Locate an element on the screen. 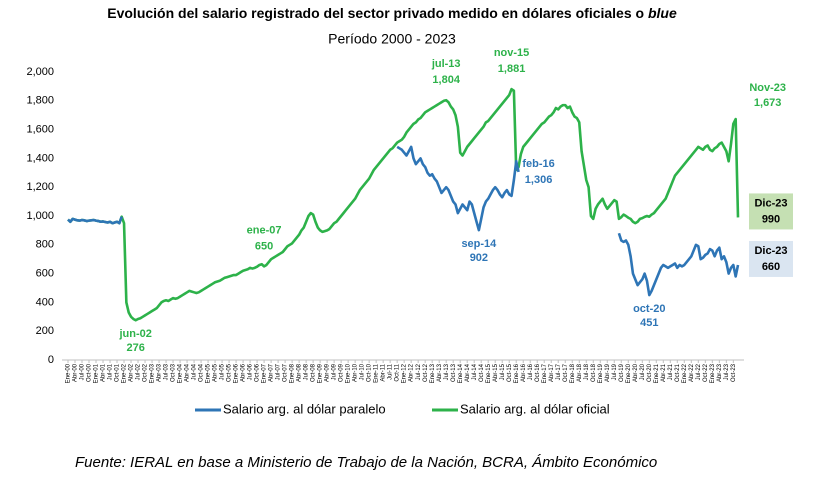 The image size is (813, 483). x-tick-label: Oct-20 is located at coordinates (650, 372).